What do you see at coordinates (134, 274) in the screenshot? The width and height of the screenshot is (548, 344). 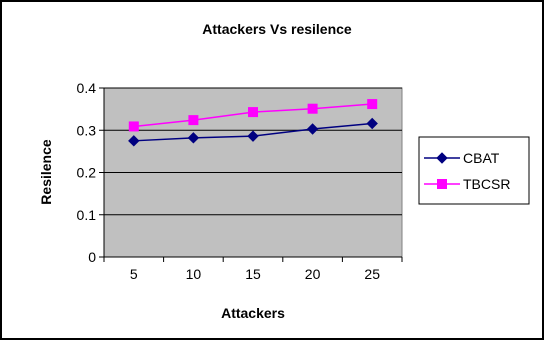 I see `x-tick-label: 5` at bounding box center [134, 274].